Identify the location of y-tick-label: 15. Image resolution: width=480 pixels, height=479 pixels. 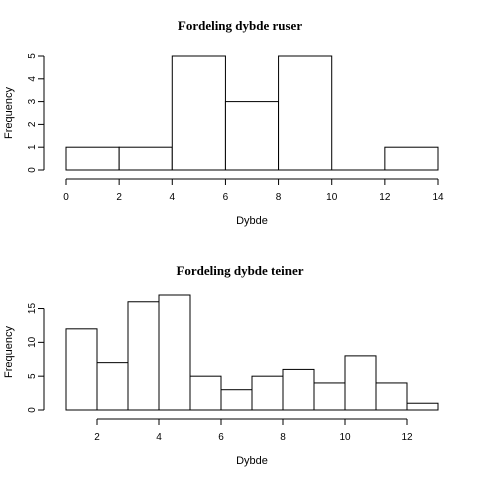
(32, 309).